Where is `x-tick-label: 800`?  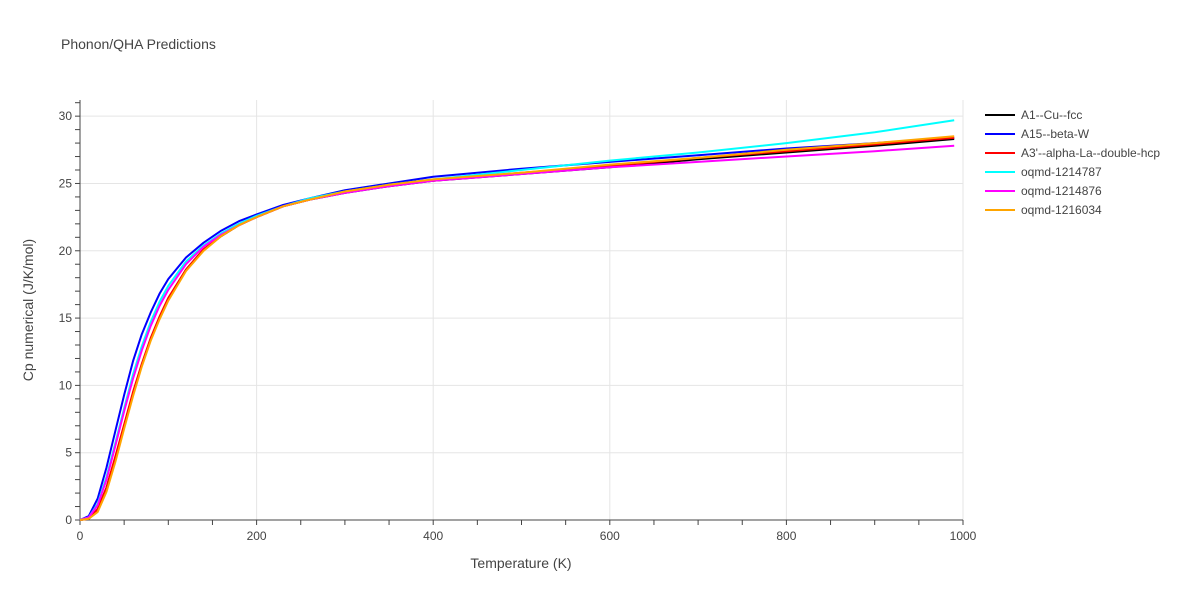 x-tick-label: 800 is located at coordinates (786, 536).